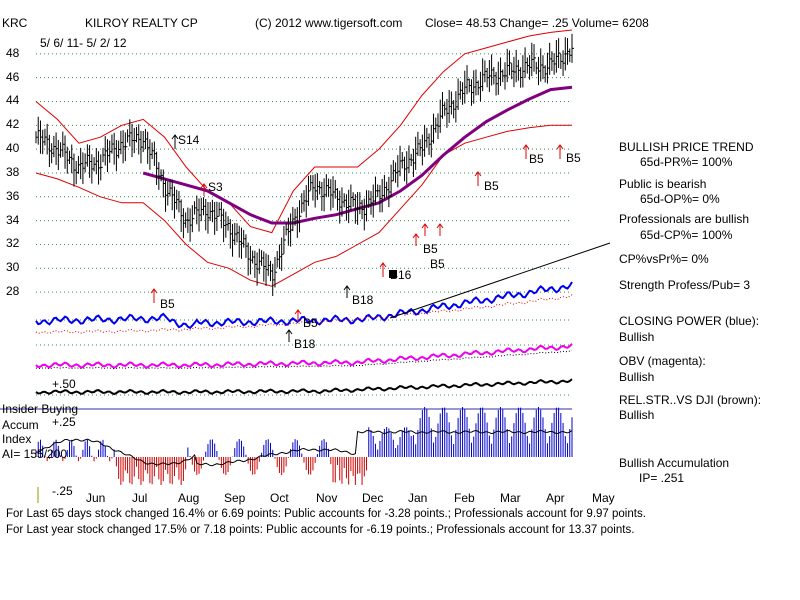 Image resolution: width=800 pixels, height=600 pixels. What do you see at coordinates (327, 498) in the screenshot?
I see `month-label: Nov` at bounding box center [327, 498].